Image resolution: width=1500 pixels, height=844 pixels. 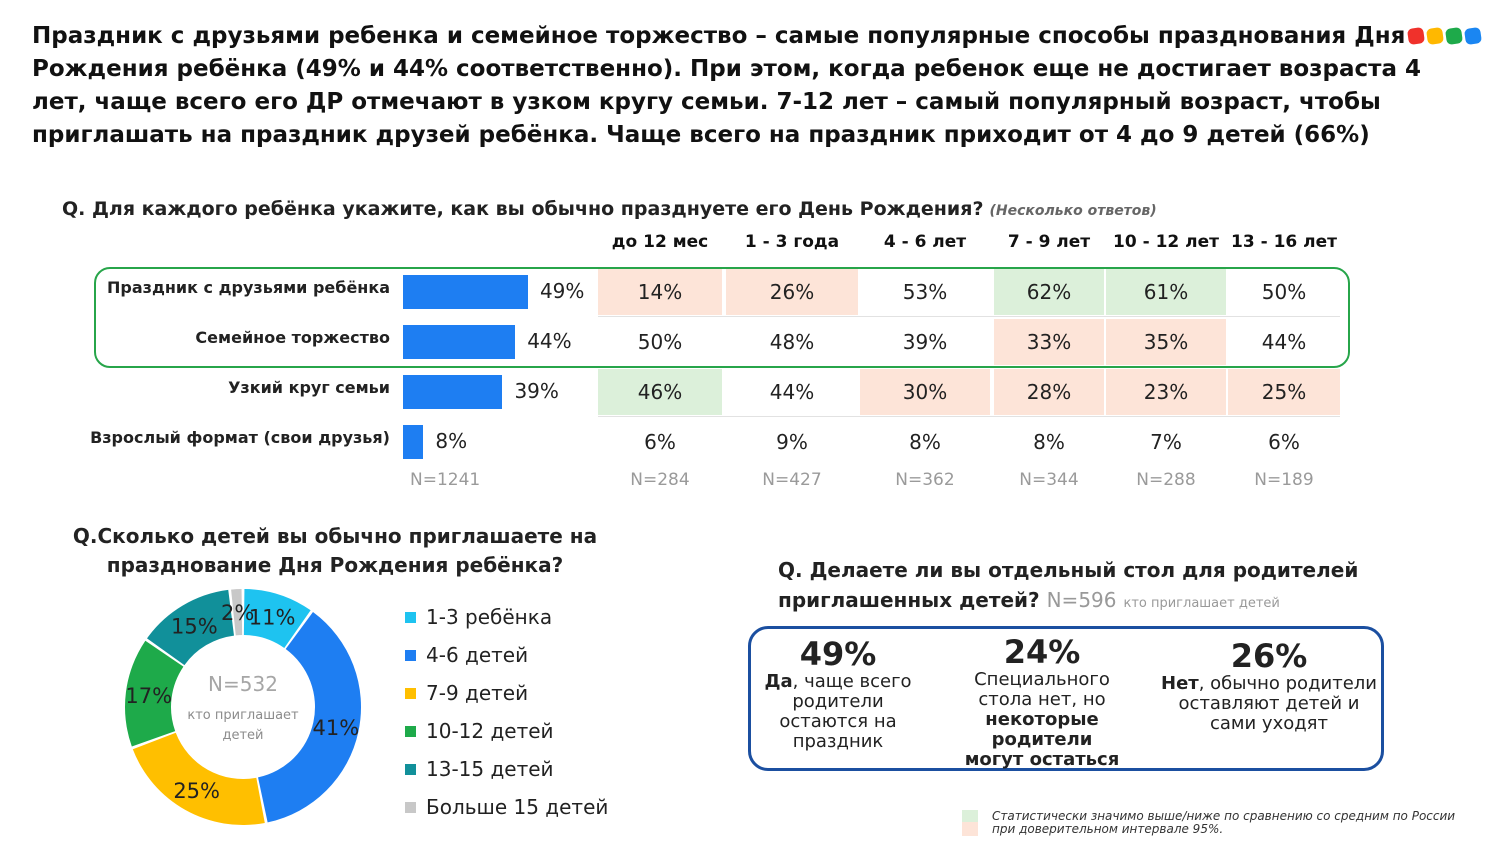 What do you see at coordinates (243, 684) in the screenshot?
I see `donut-center-n: N=532` at bounding box center [243, 684].